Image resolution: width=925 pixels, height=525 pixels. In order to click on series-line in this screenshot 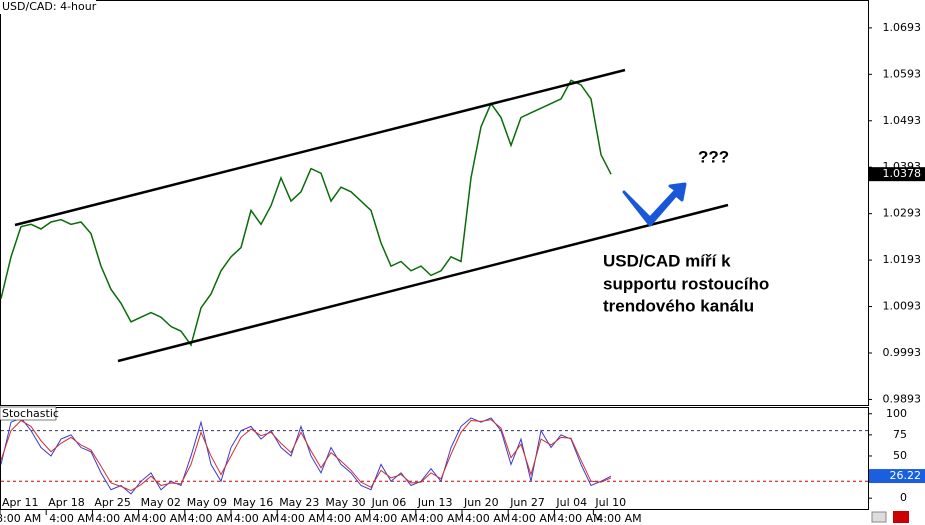, I will do `click(306, 455)`.